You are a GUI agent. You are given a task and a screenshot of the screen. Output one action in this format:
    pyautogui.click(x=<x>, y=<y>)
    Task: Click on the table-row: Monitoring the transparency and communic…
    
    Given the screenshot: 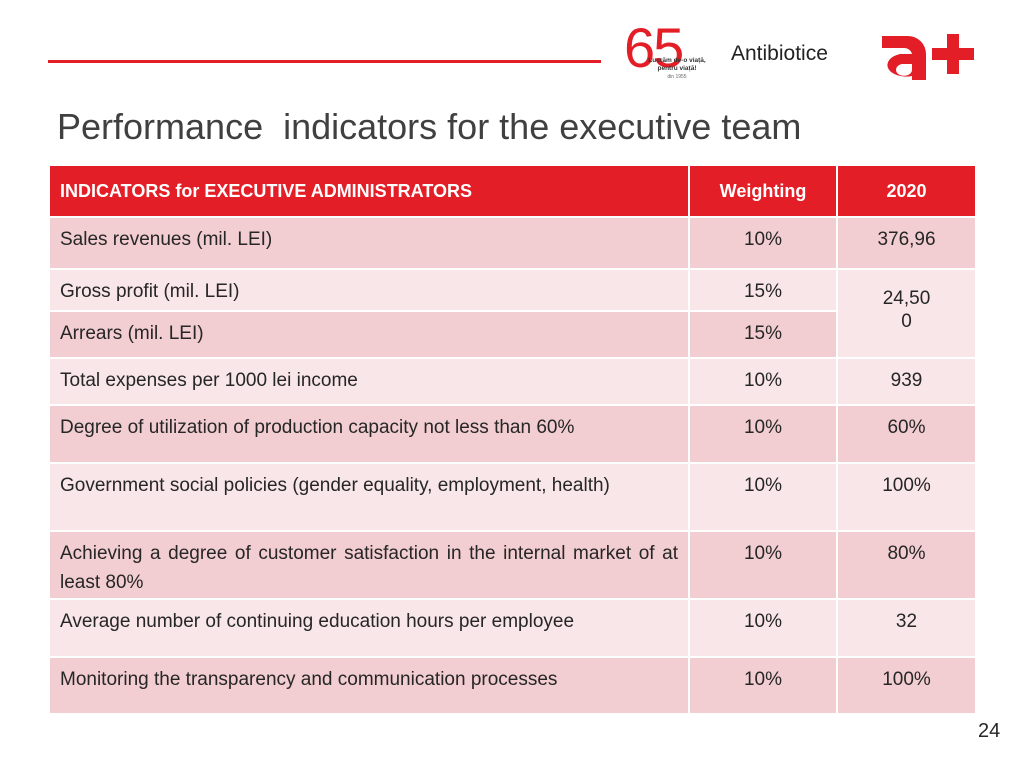 What is the action you would take?
    pyautogui.click(x=512, y=685)
    